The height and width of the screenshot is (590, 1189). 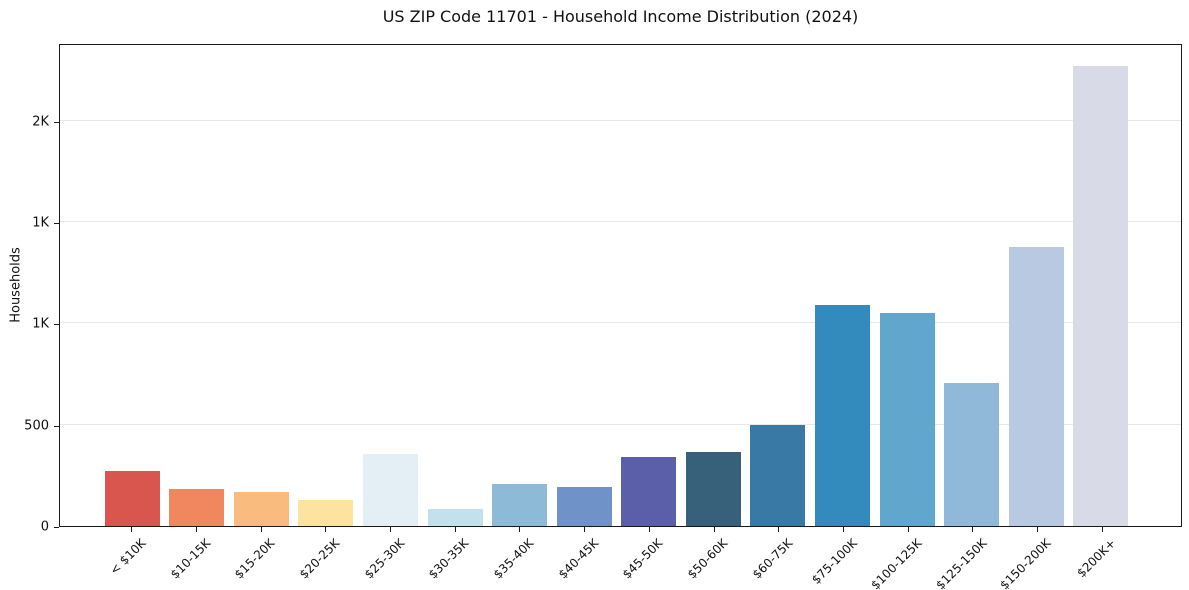 I want to click on x-slot: < $10K, so click(x=131, y=558).